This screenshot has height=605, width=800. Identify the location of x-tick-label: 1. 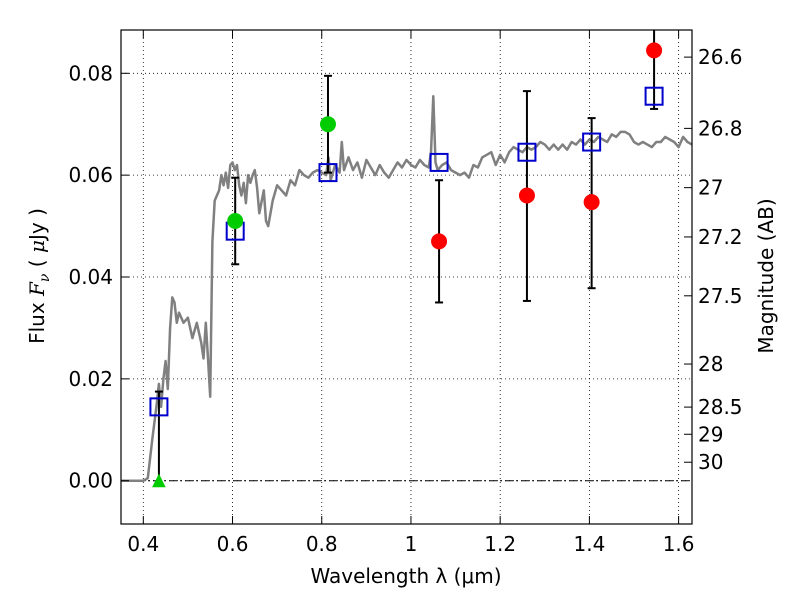
(411, 544).